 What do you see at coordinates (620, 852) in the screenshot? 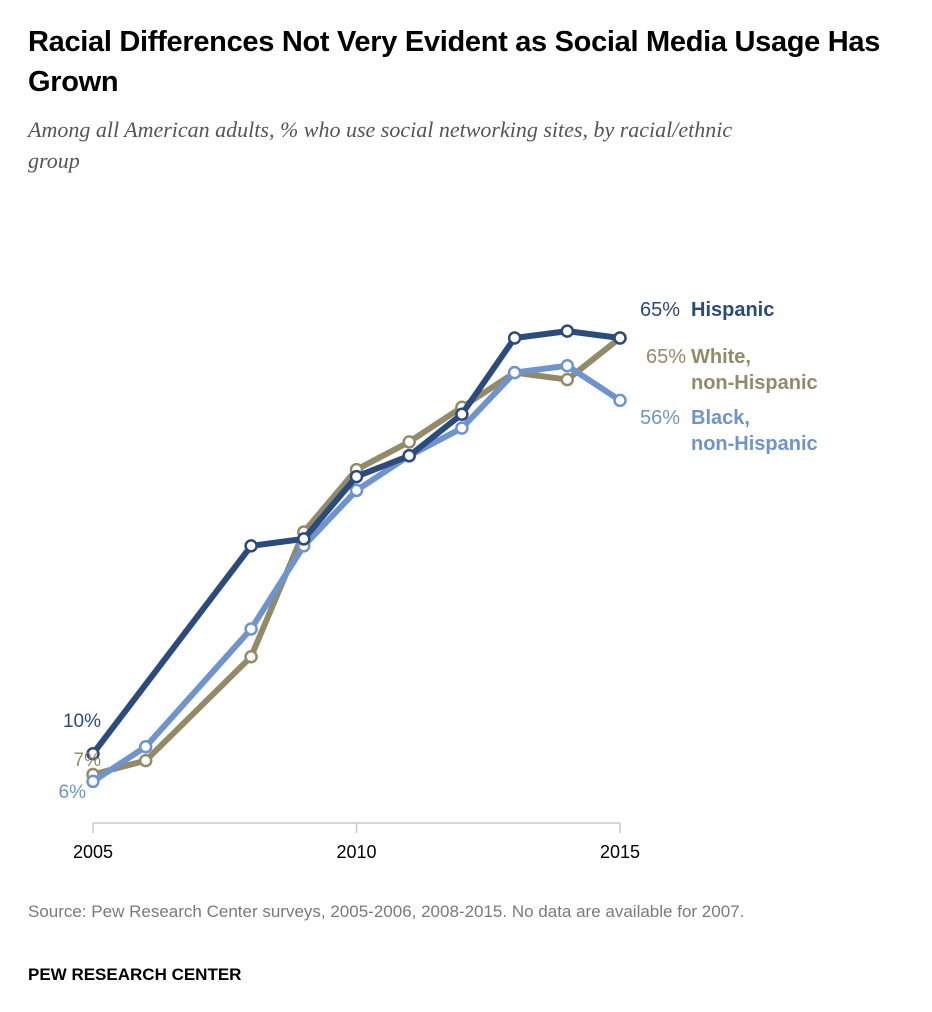
I see `x-tick-label: 2015` at bounding box center [620, 852].